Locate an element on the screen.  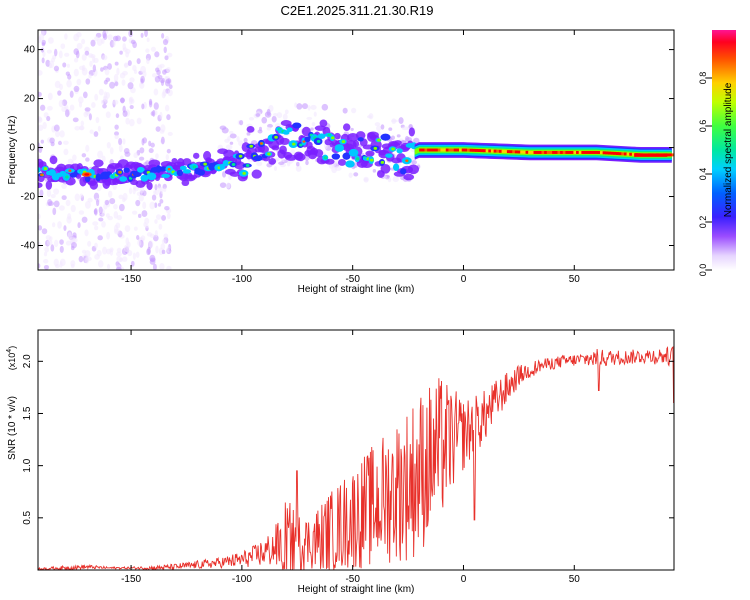
snr-exponent-power: 4 is located at coordinates (9, 351).